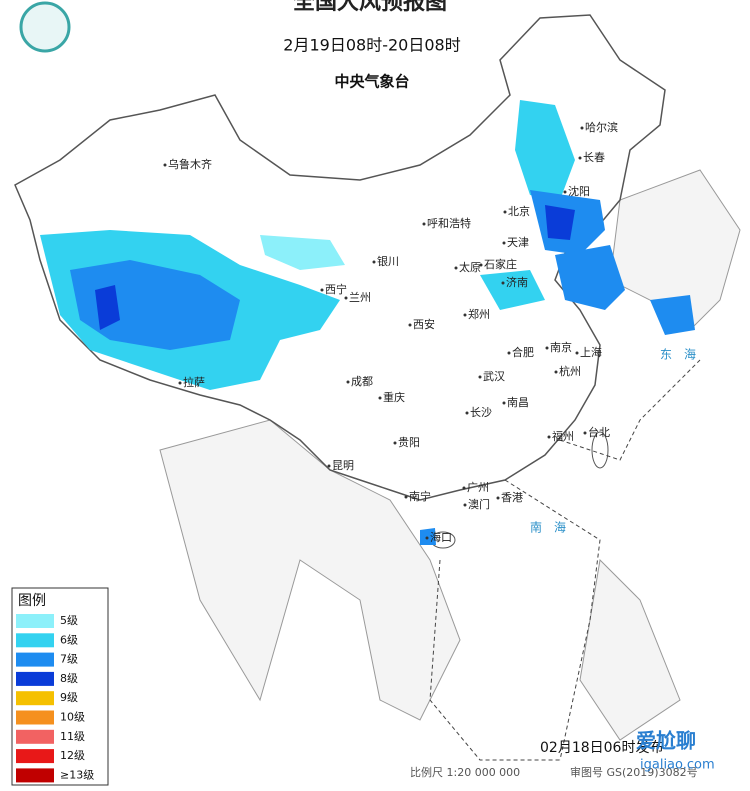 The width and height of the screenshot is (750, 791). Describe the element at coordinates (523, 352) in the screenshot. I see `city-label: 合肥` at that location.